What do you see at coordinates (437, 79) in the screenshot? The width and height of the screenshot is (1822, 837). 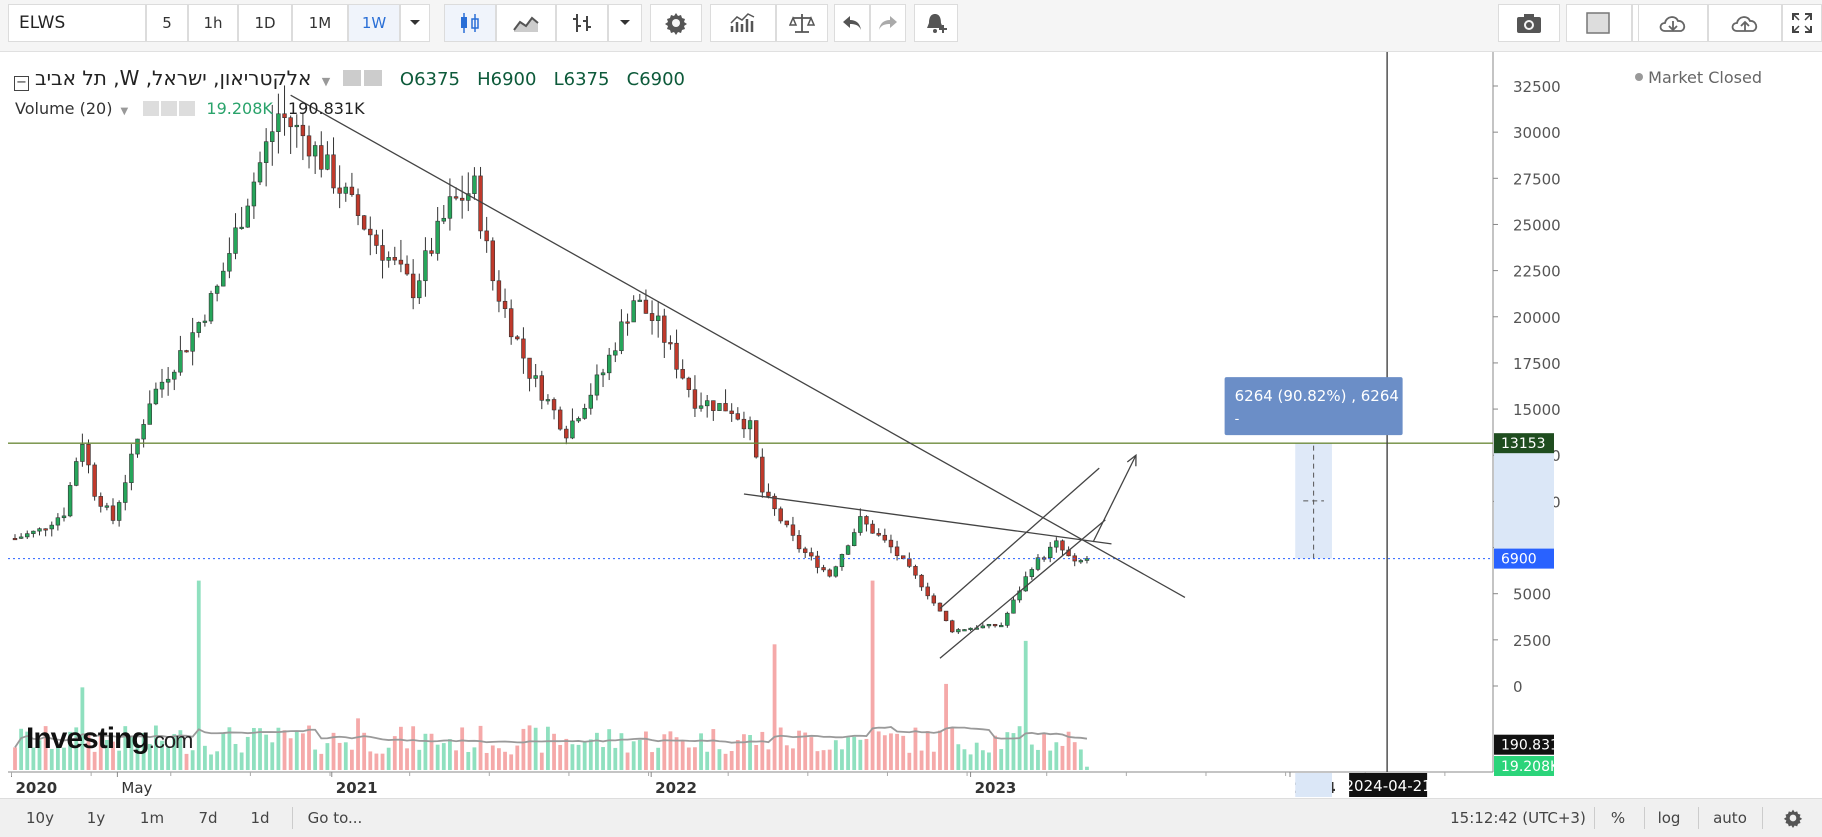 I see `open-value: 6375` at bounding box center [437, 79].